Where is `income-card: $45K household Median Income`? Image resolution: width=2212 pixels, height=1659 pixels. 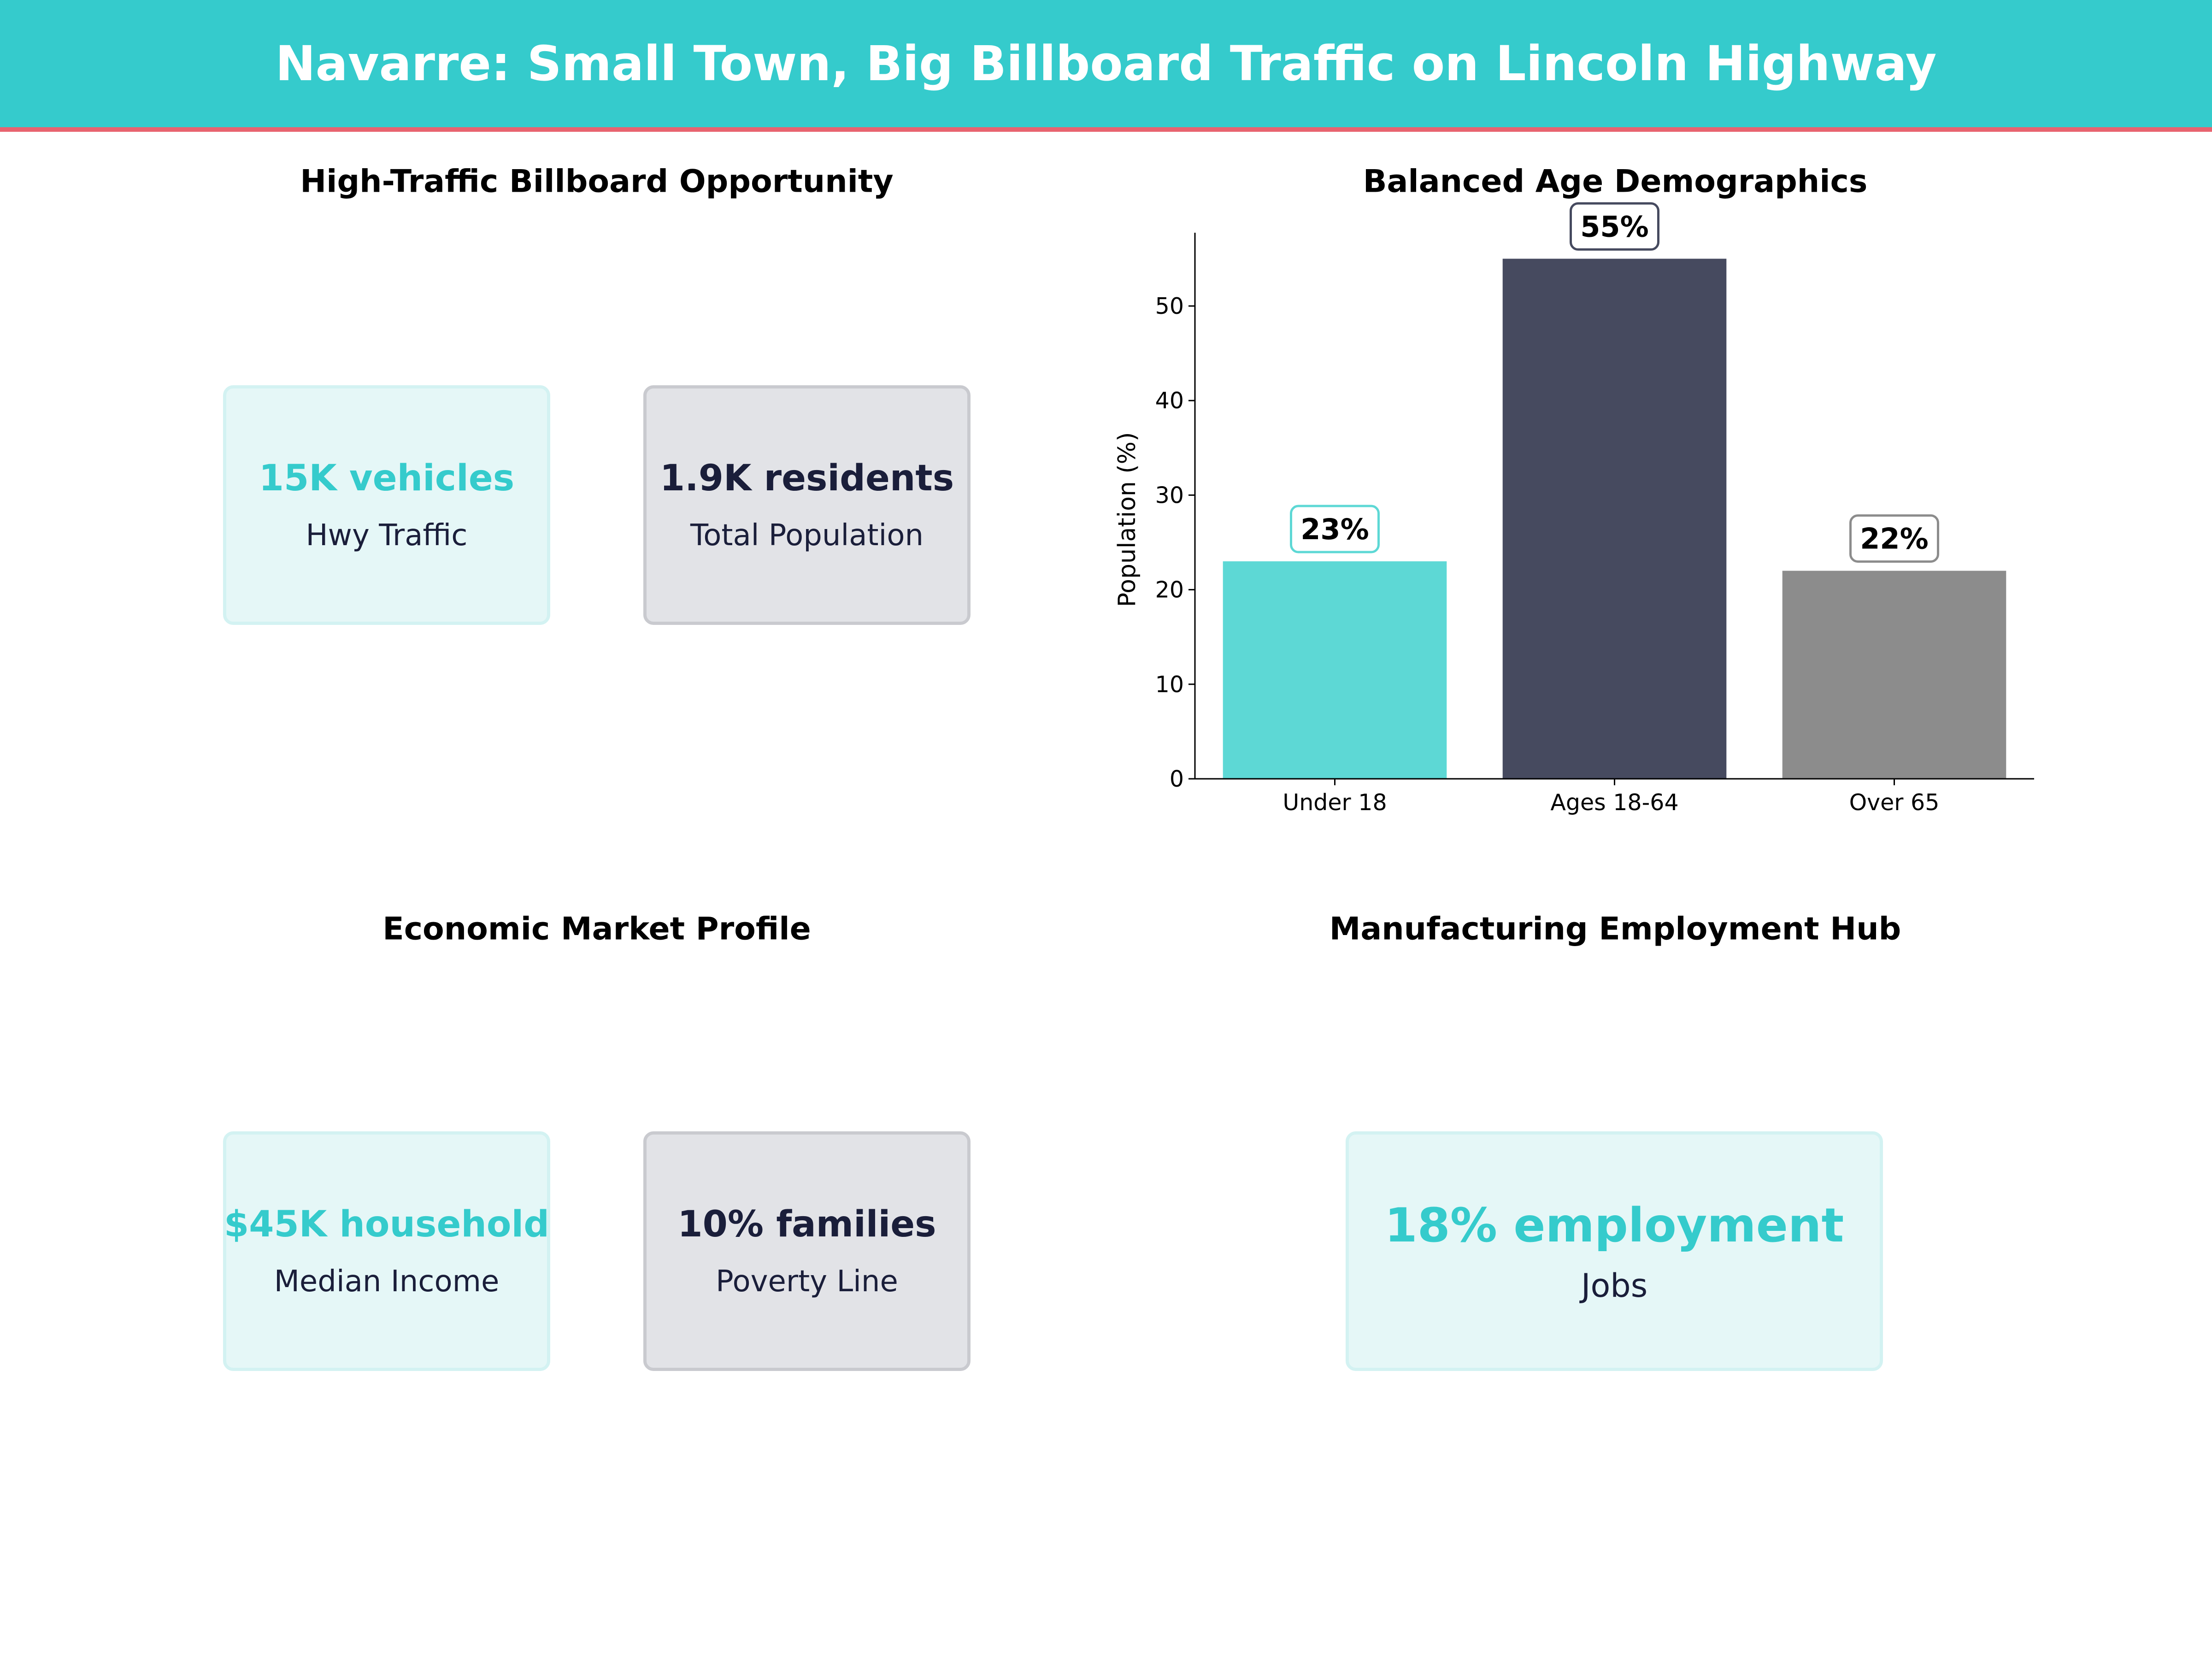 income-card: $45K household Median Income is located at coordinates (386, 1251).